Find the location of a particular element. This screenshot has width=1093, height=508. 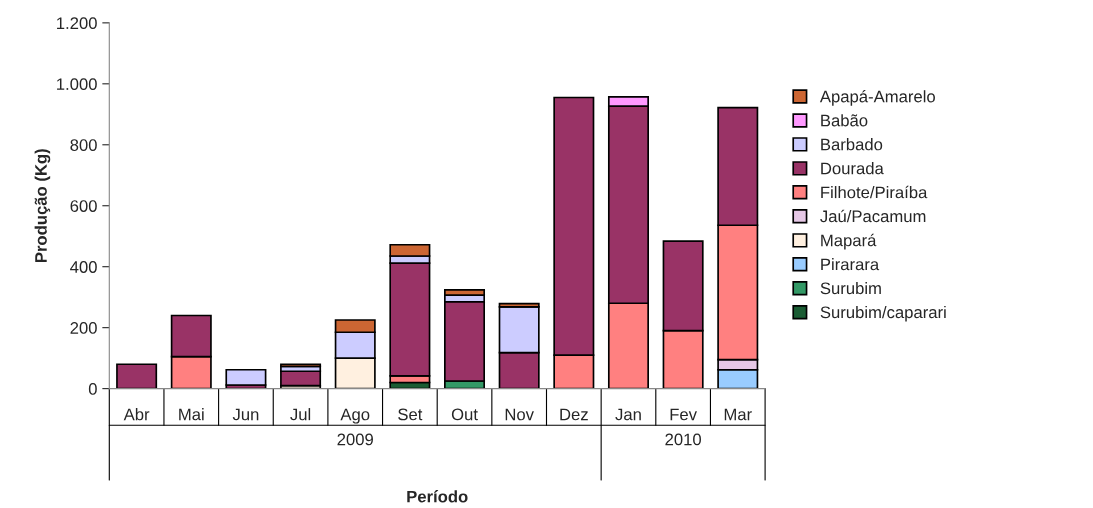

x-tick-label: Jan is located at coordinates (628, 414).